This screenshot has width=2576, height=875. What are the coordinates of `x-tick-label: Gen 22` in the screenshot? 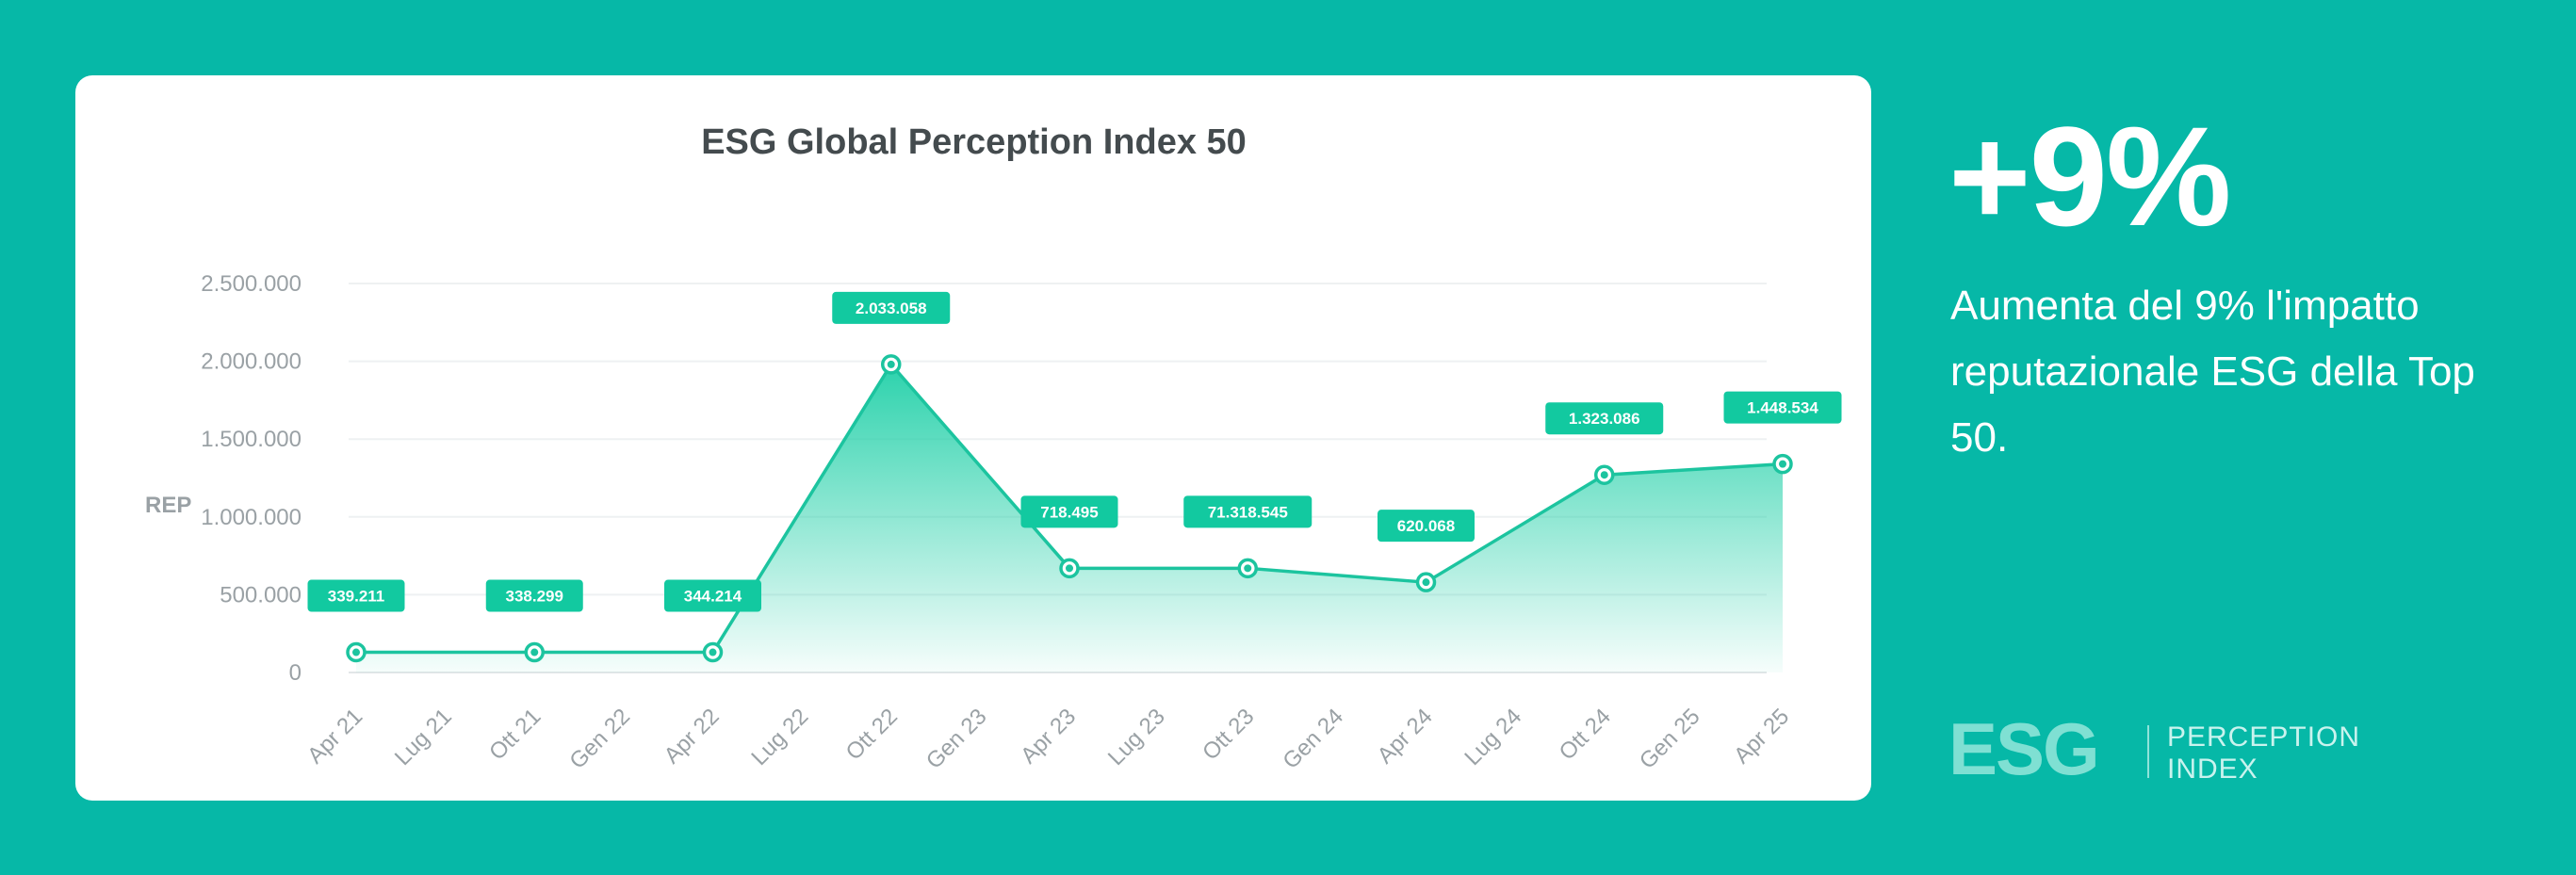 It's located at (599, 739).